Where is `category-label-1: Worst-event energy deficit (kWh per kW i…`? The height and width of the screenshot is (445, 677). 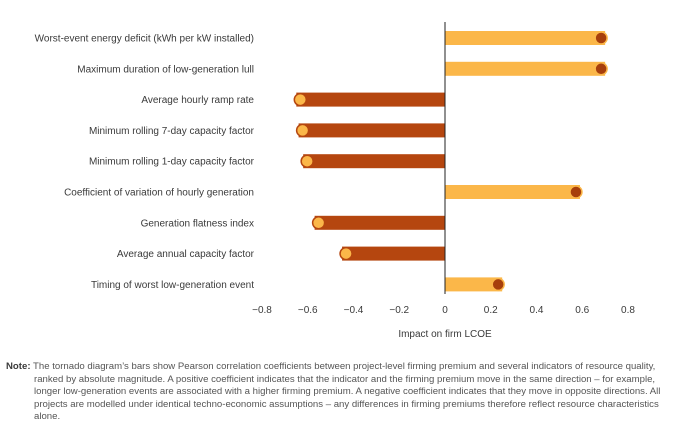
category-label-1: Worst-event energy deficit (kWh per kW i… is located at coordinates (144, 39).